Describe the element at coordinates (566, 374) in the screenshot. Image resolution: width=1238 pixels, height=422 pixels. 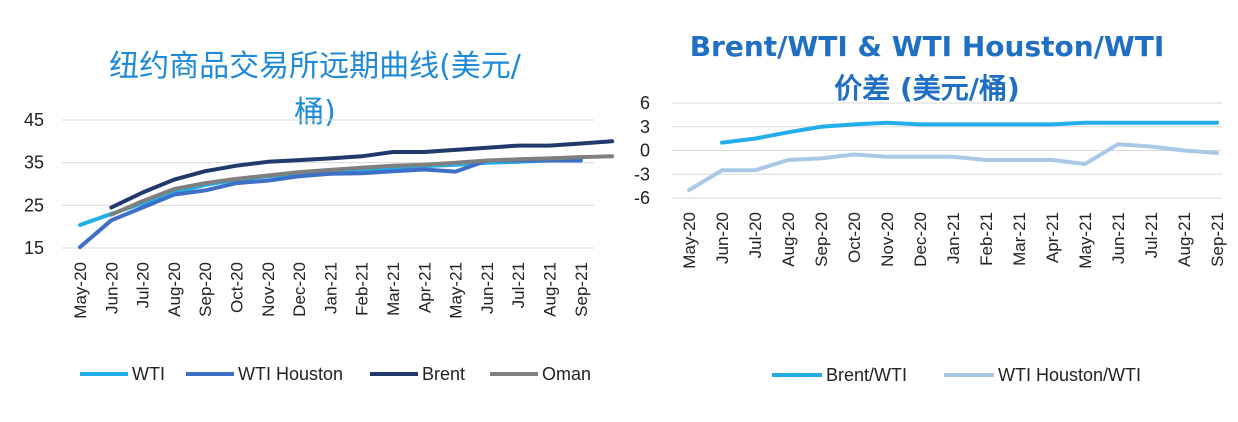
I see `legend-label-oman: Oman` at that location.